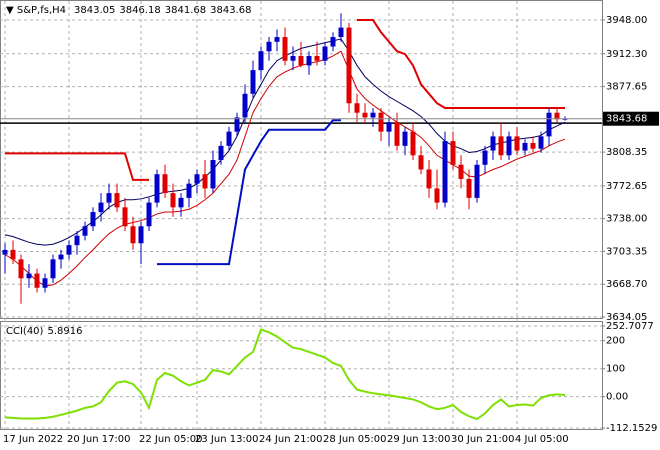 The width and height of the screenshot is (660, 450). What do you see at coordinates (626, 119) in the screenshot?
I see `price-label: 3843.68` at bounding box center [626, 119].